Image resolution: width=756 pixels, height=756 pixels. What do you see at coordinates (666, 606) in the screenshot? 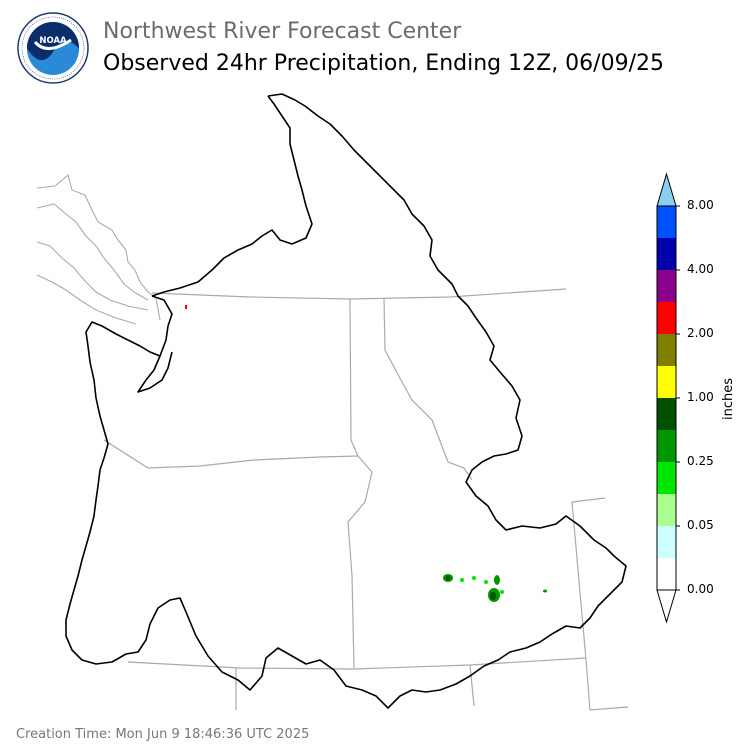
I see `colorbar-extend-low` at bounding box center [666, 606].